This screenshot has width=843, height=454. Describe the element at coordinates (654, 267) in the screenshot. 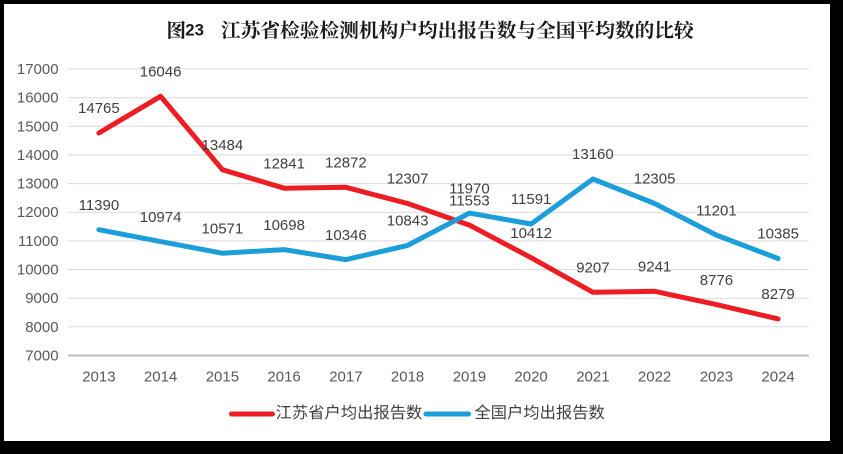

I see `svg-text: 9241` at that location.